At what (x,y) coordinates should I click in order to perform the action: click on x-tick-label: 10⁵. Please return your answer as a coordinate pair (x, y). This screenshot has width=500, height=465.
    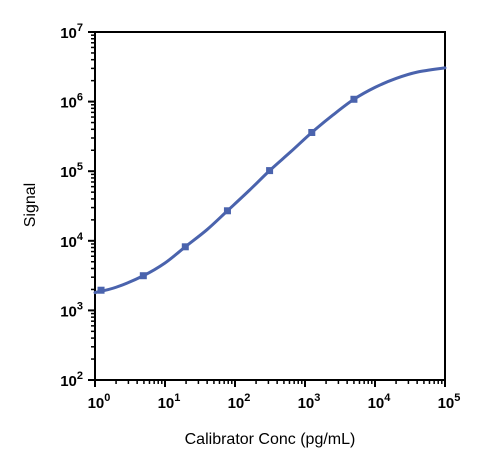
    Looking at the image, I should click on (449, 402).